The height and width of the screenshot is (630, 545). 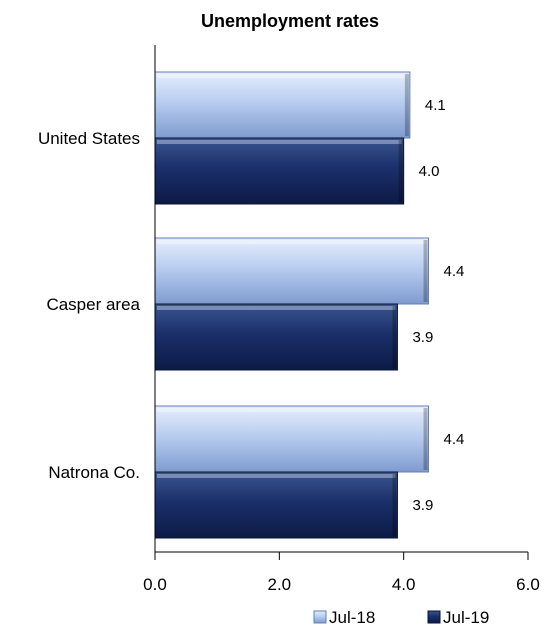 I want to click on category-label-0: United States, so click(x=89, y=138).